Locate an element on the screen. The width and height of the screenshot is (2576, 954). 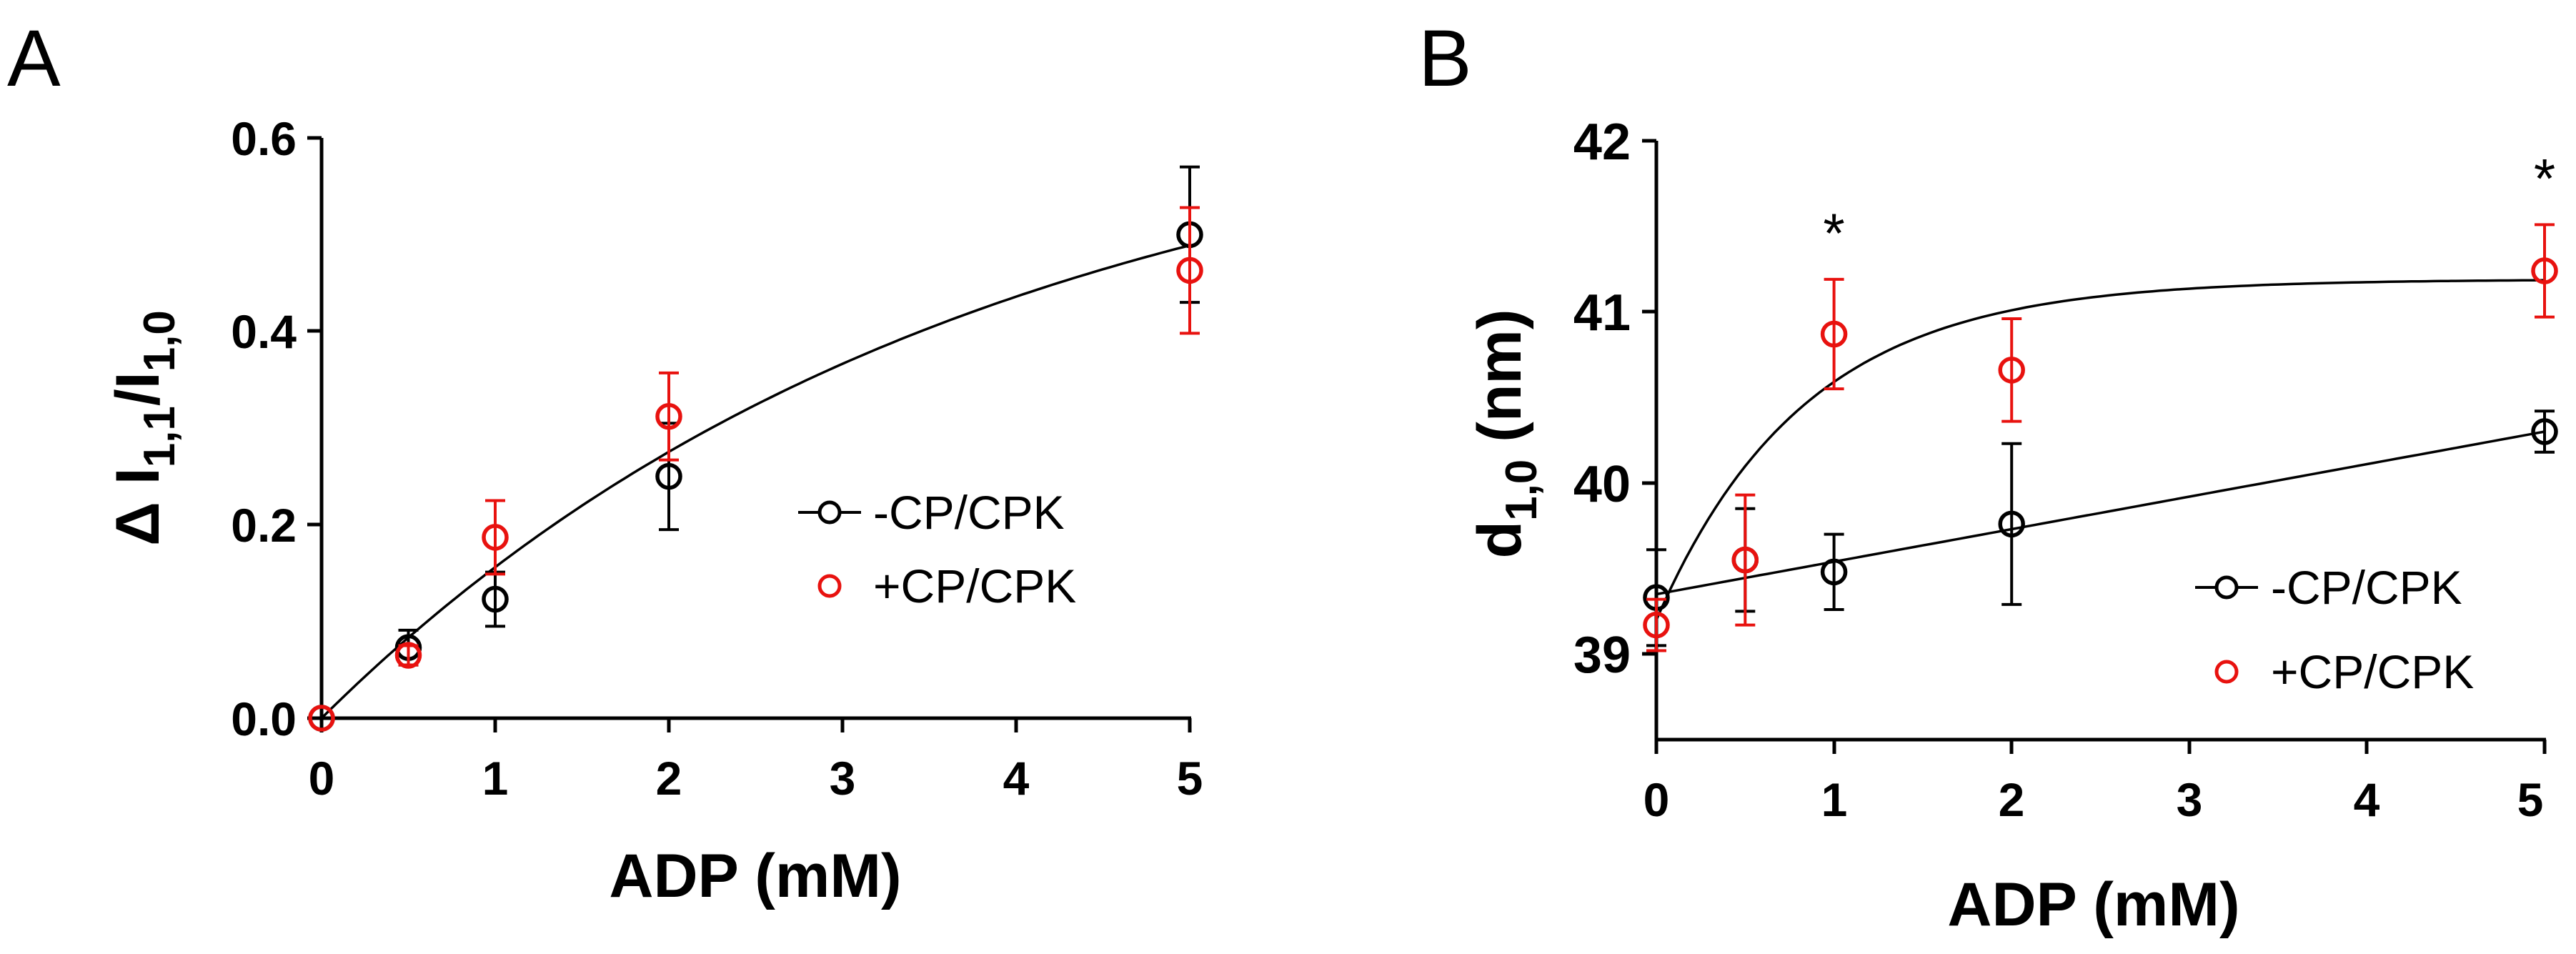
panel-b-y-axis-title: d1,0 (nm) is located at coordinates (1506, 434).